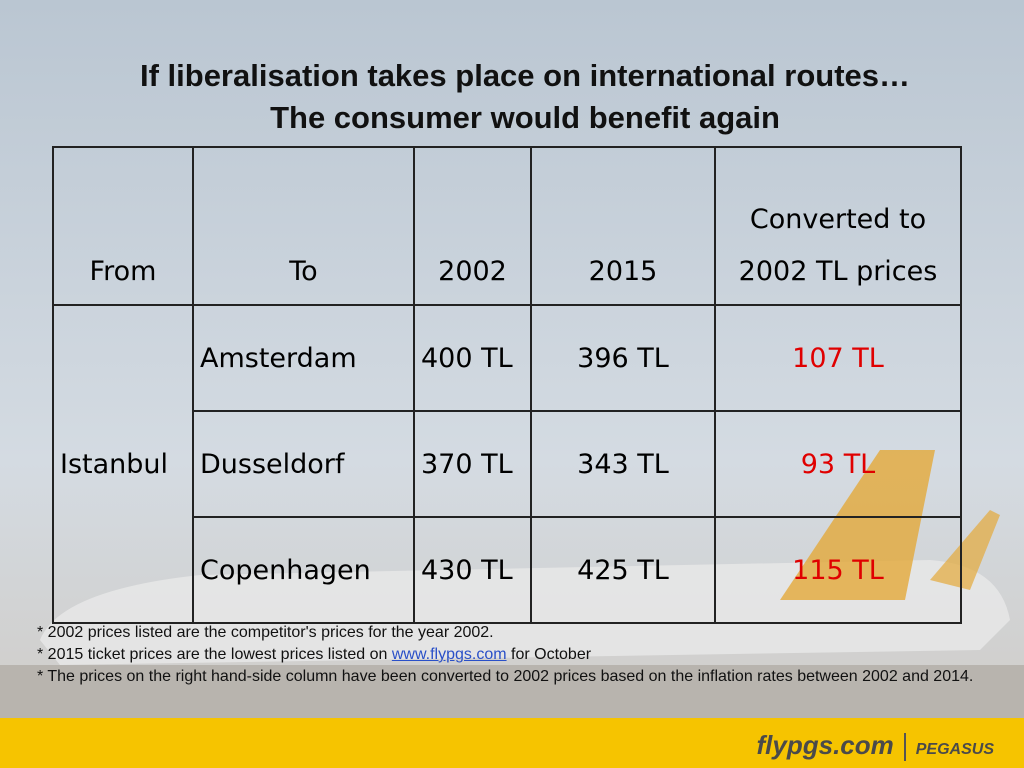 The image size is (1024, 768). I want to click on price-2015: 425 TL, so click(623, 570).